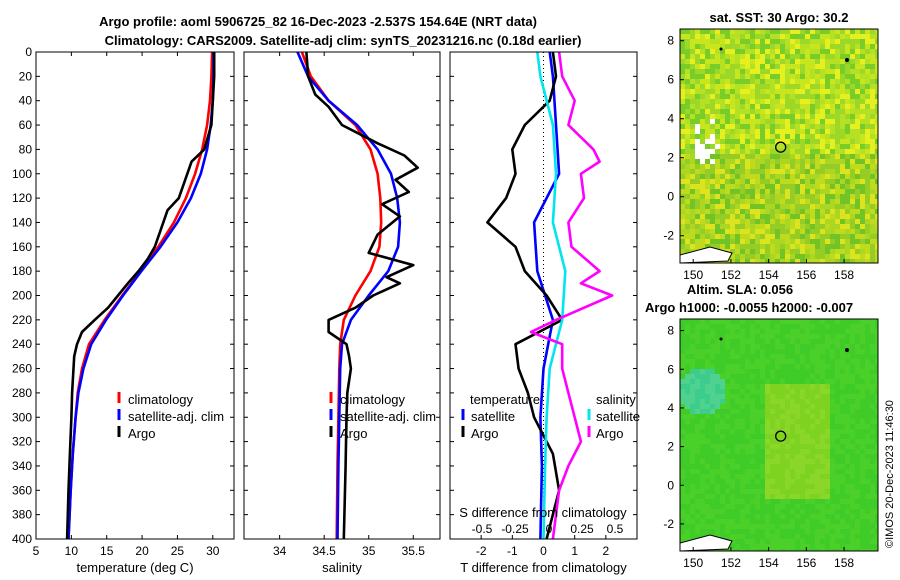  What do you see at coordinates (484, 433) in the screenshot?
I see `legend-label: Argo` at bounding box center [484, 433].